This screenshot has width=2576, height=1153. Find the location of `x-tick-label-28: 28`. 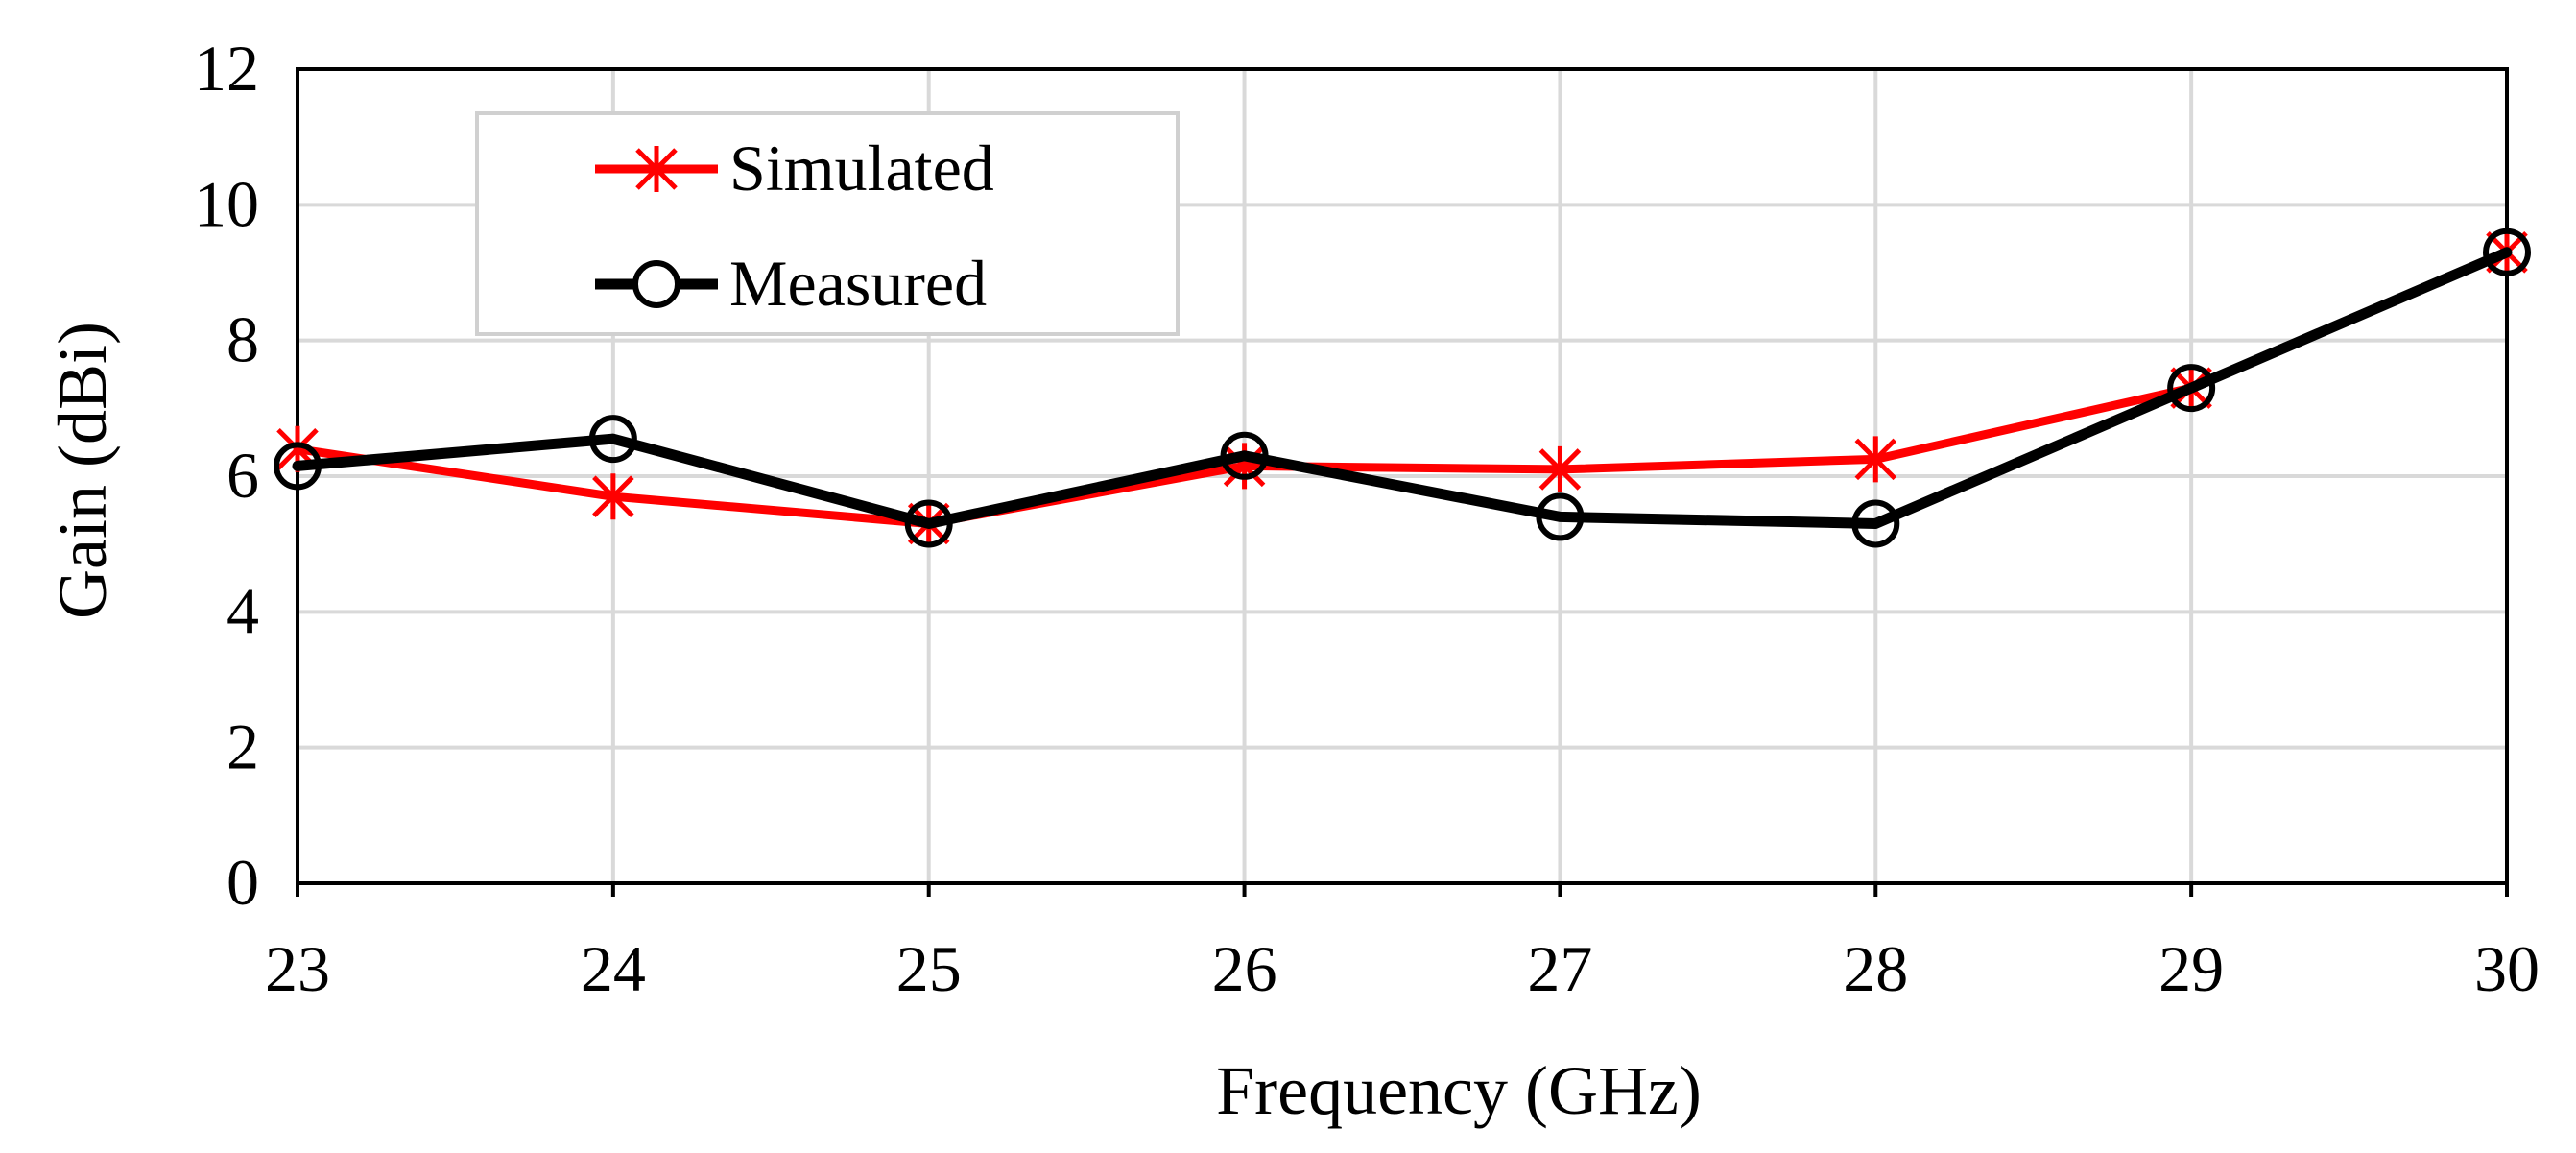

x-tick-label-28: 28 is located at coordinates (1875, 969).